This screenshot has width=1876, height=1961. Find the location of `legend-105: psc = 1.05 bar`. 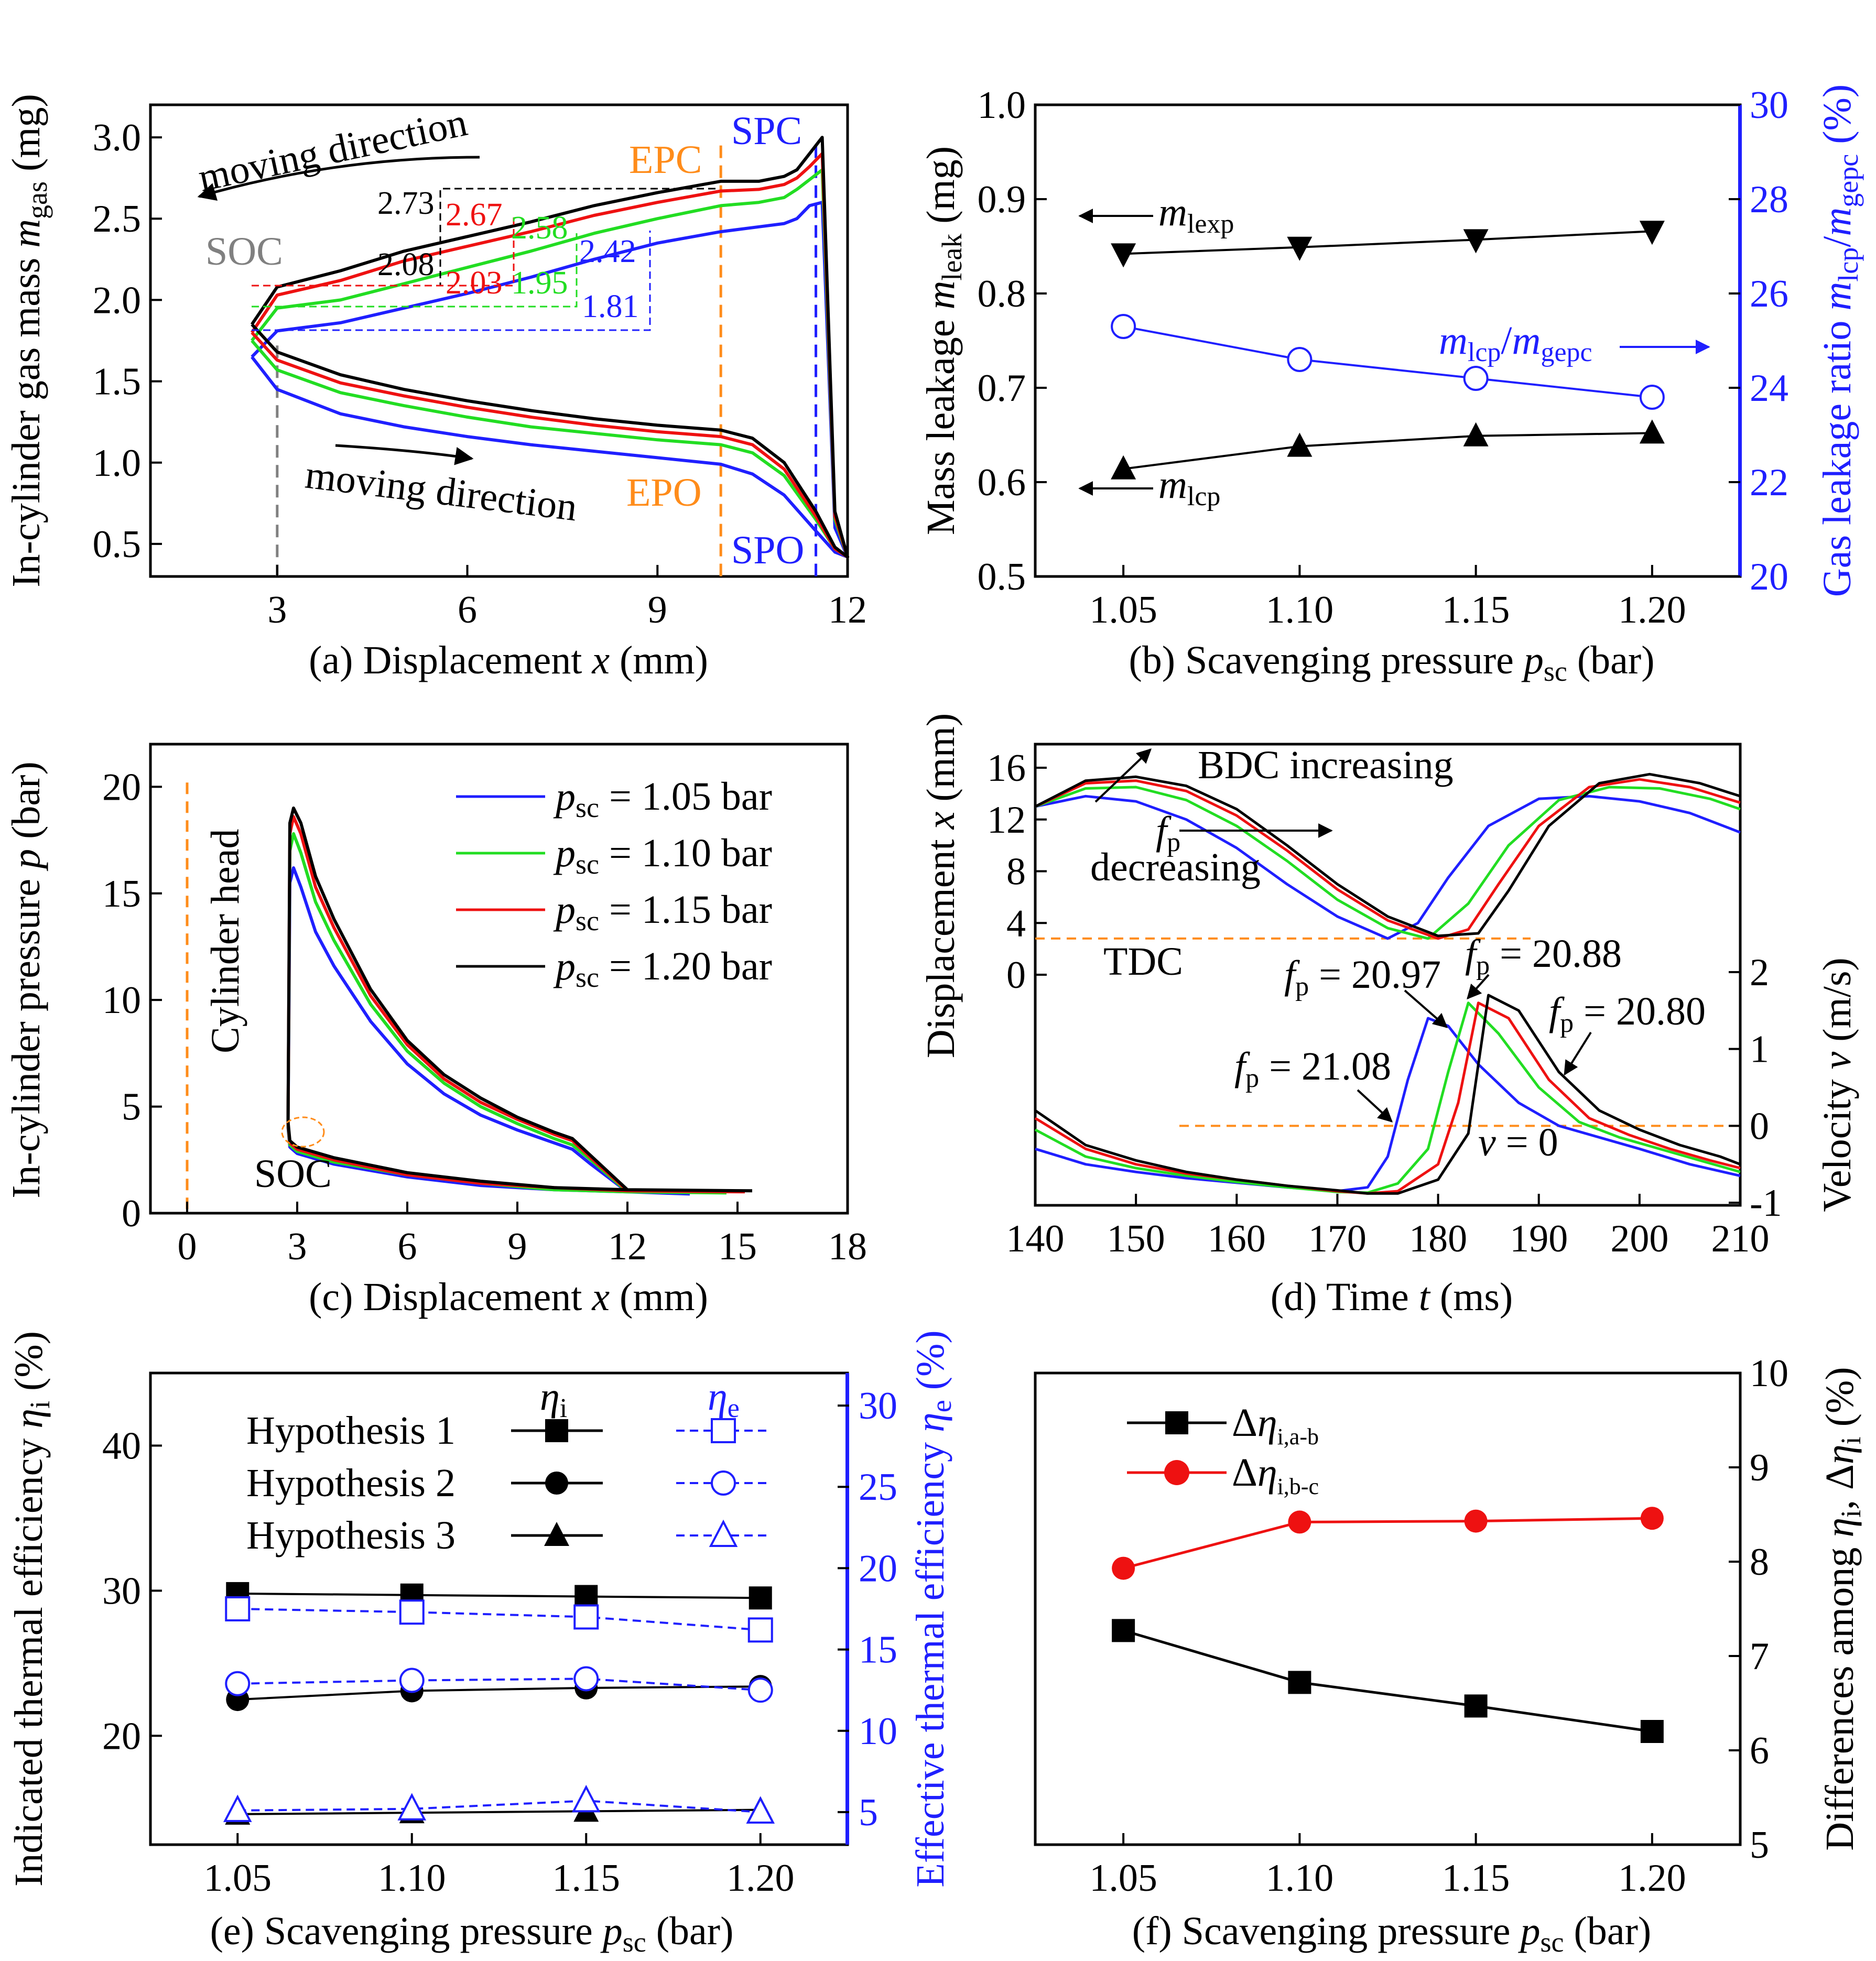

legend-105: psc = 1.05 bar is located at coordinates (662, 799).